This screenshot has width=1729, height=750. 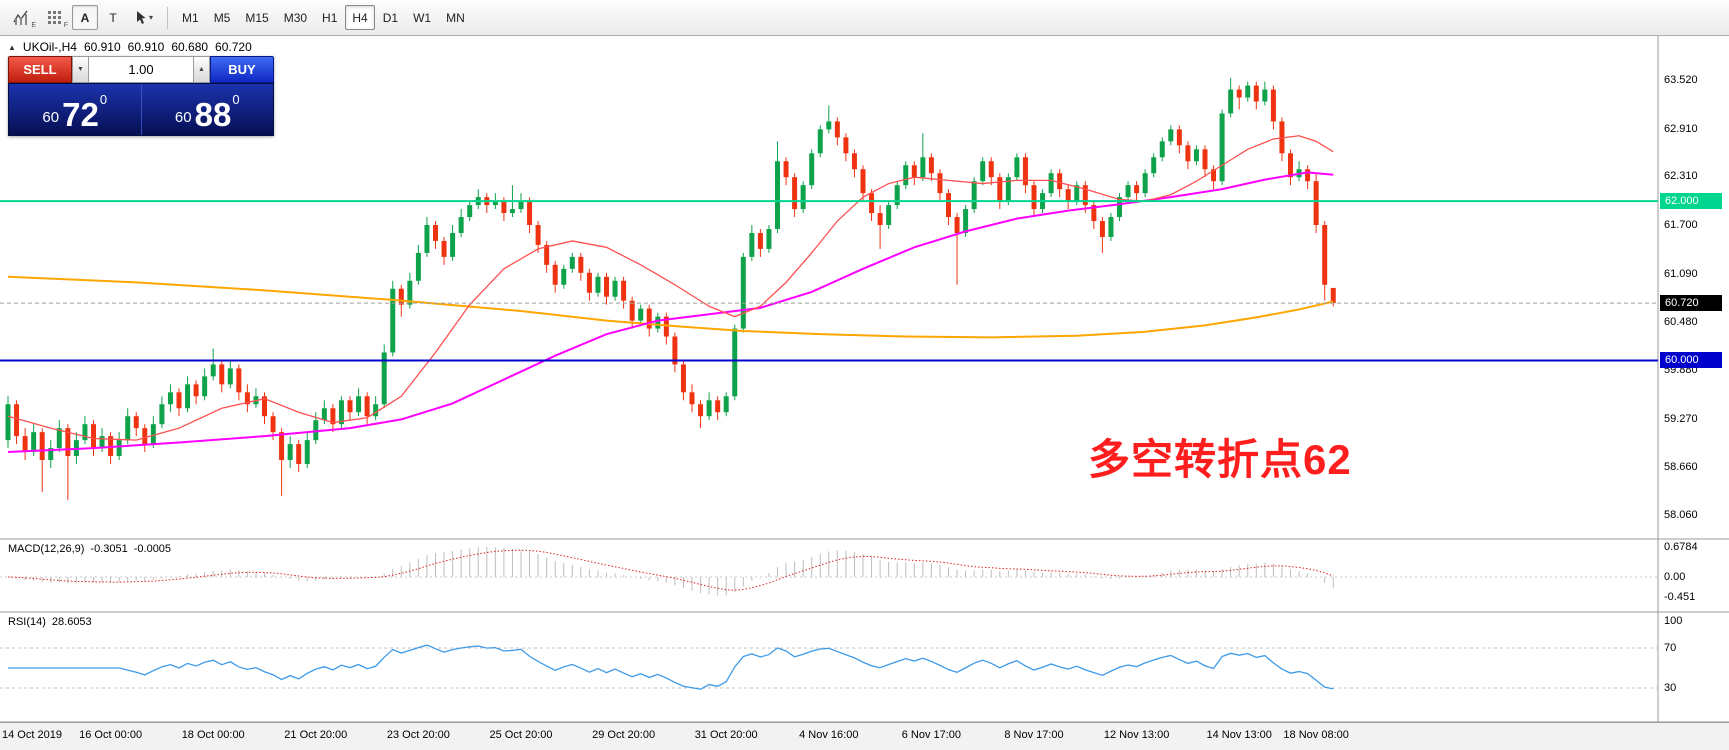 What do you see at coordinates (455, 17) in the screenshot?
I see `timeframe-button-mn: MN` at bounding box center [455, 17].